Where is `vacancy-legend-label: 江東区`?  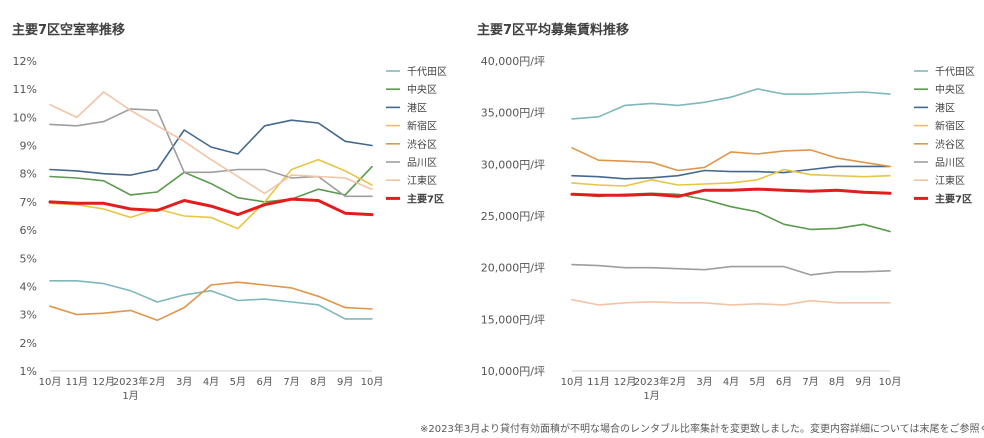
vacancy-legend-label: 江東区 is located at coordinates (422, 180).